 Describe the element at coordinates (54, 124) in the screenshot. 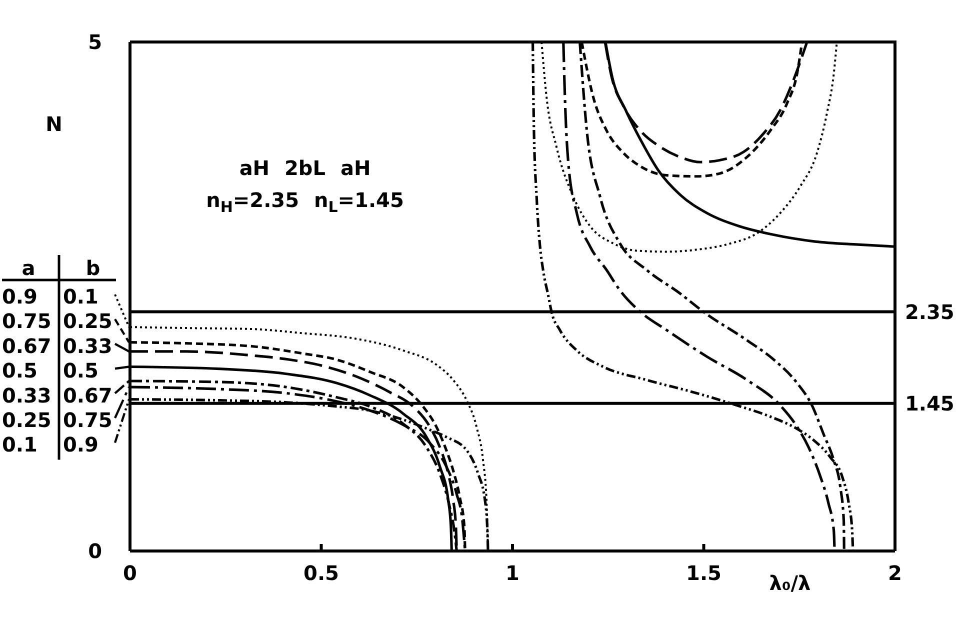

I see `y-axis-title: N` at that location.